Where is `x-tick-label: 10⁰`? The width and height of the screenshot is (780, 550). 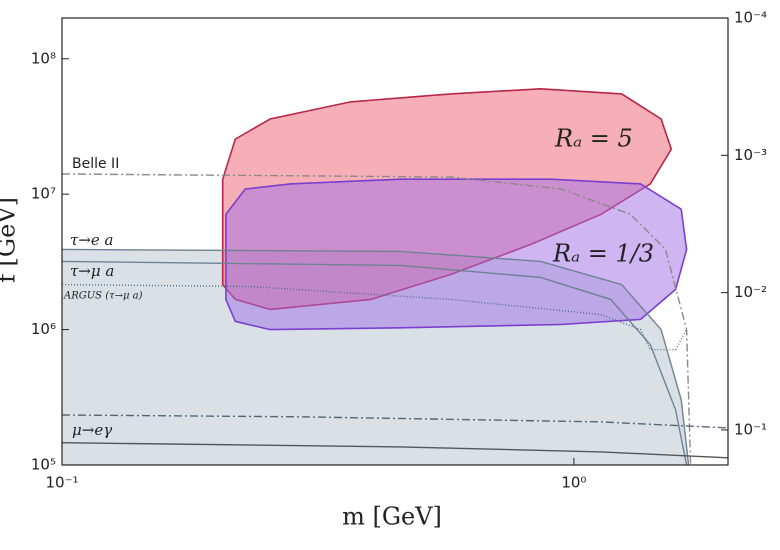 x-tick-label: 10⁰ is located at coordinates (573, 483).